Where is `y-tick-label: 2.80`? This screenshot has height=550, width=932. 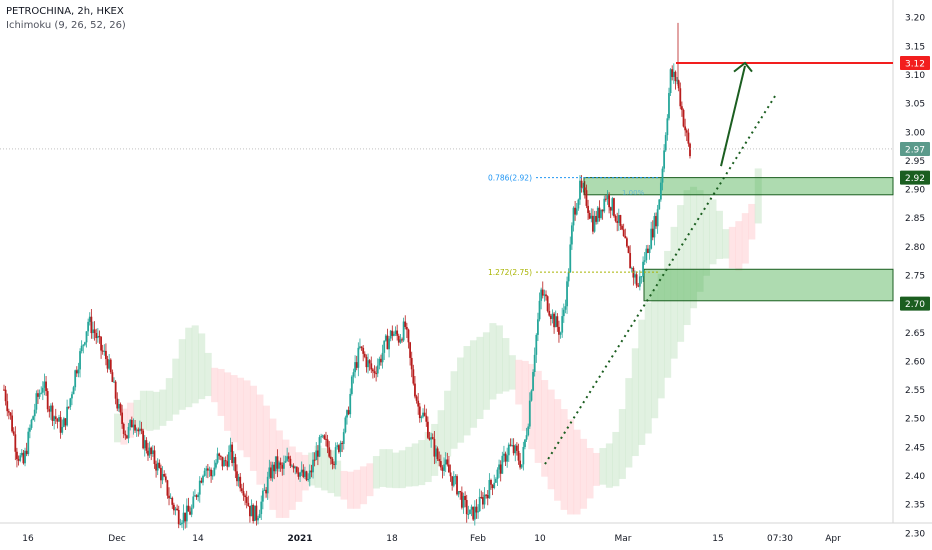
y-tick-label: 2.80 is located at coordinates (915, 248).